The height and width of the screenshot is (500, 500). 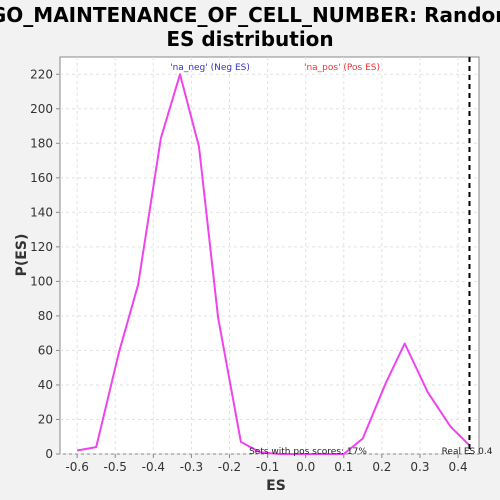 What do you see at coordinates (41, 212) in the screenshot?
I see `y-tick-label: 140` at bounding box center [41, 212].